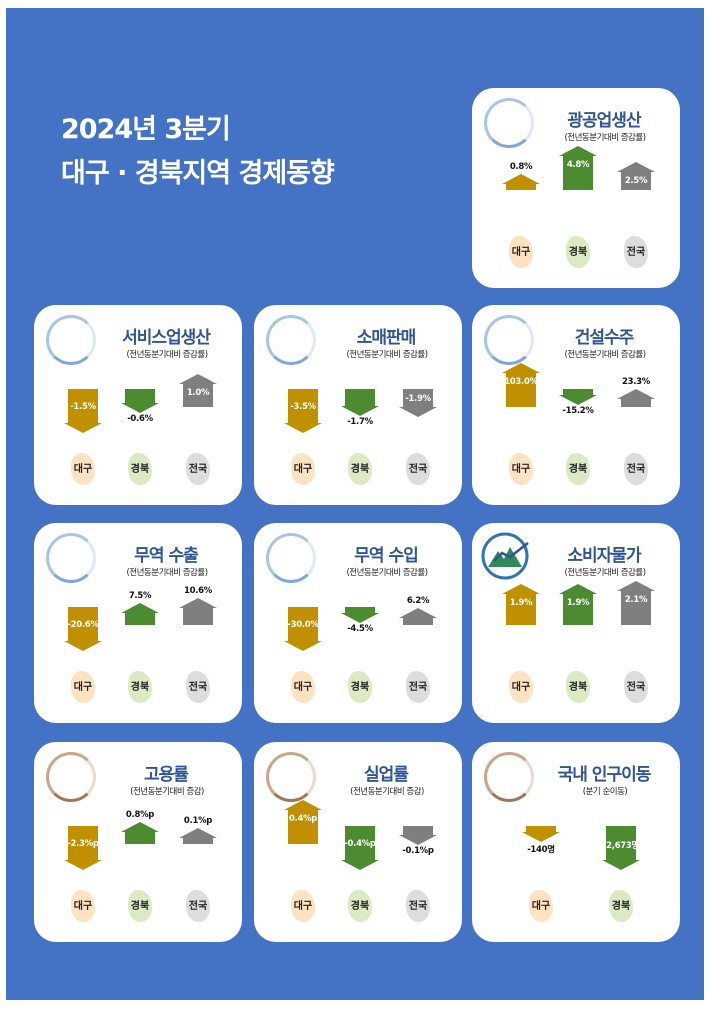 The height and width of the screenshot is (1010, 710). What do you see at coordinates (578, 603) in the screenshot?
I see `value-label: 1.9%` at bounding box center [578, 603].